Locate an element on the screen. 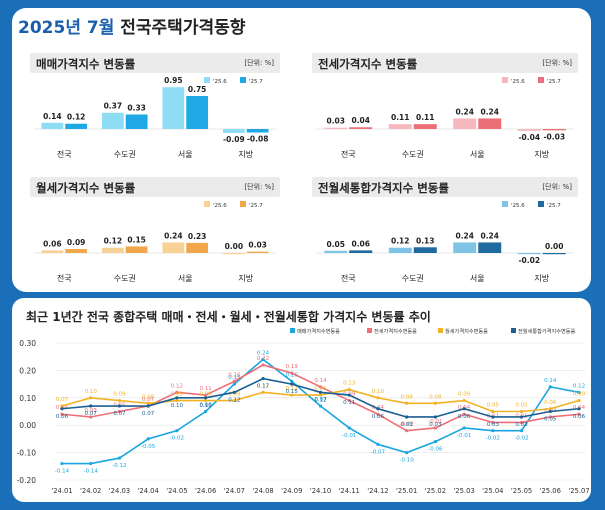  y-tick-label: 0.10 is located at coordinates (27, 398).